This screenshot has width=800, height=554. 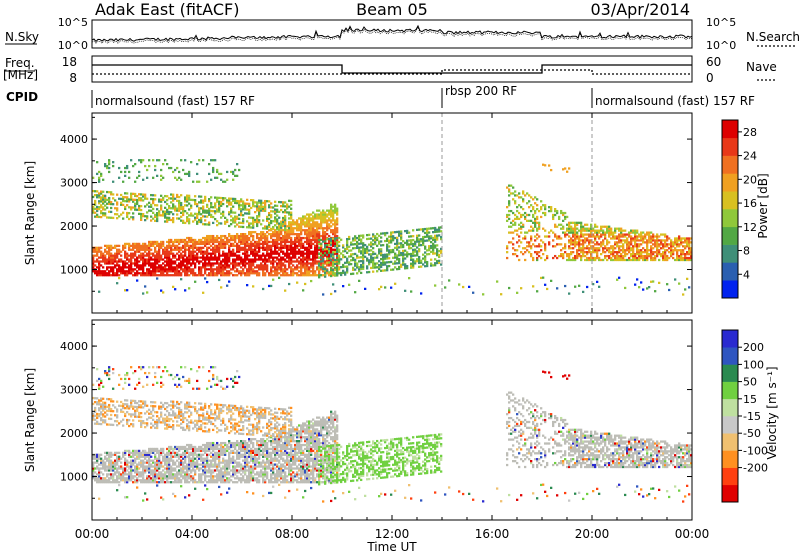 What do you see at coordinates (20, 75) in the screenshot?
I see `freq-label-2: [MHz]` at bounding box center [20, 75].